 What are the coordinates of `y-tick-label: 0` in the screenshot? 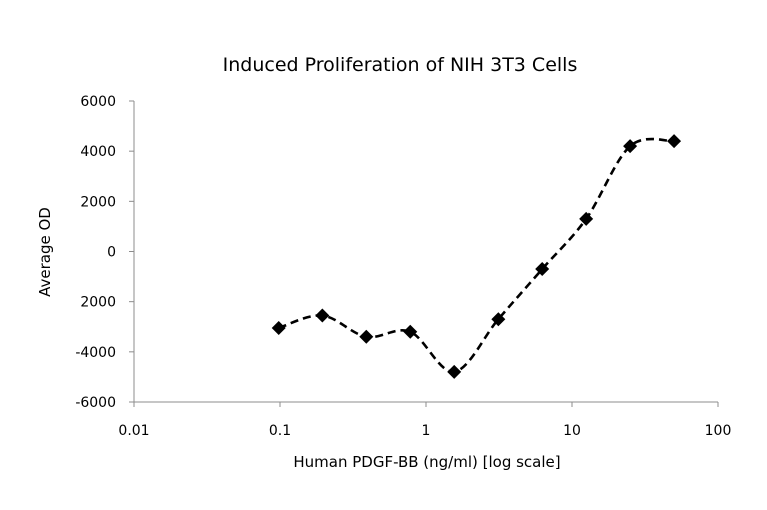 It's located at (111, 253).